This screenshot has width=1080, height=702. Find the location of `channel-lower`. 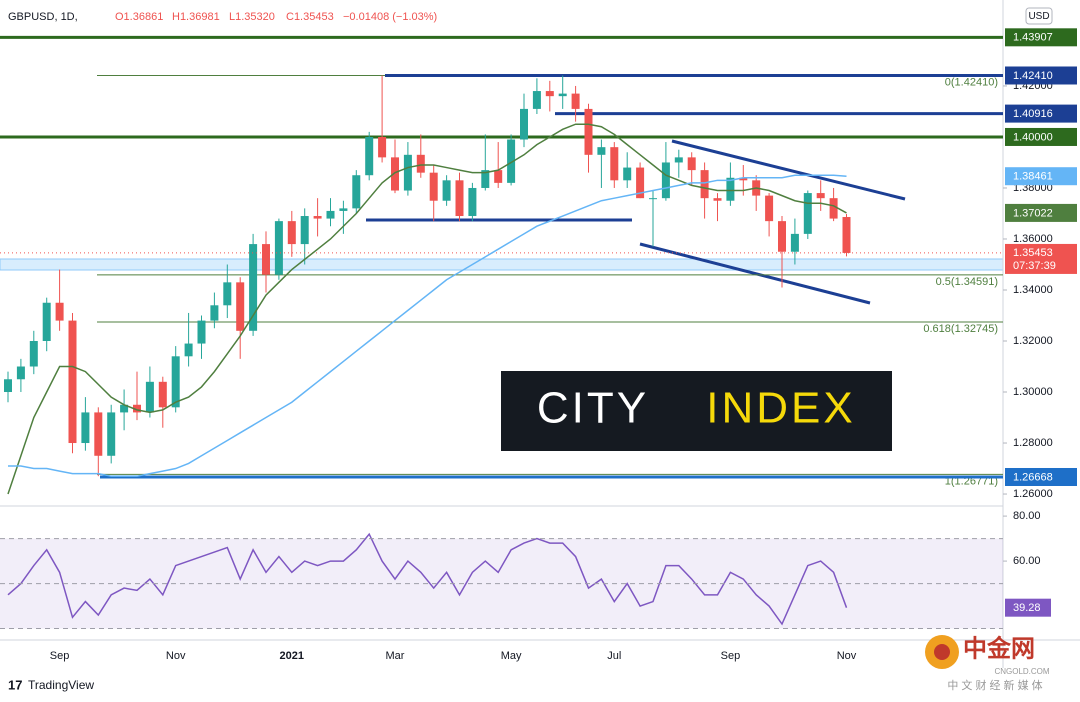

channel-lower is located at coordinates (755, 273).